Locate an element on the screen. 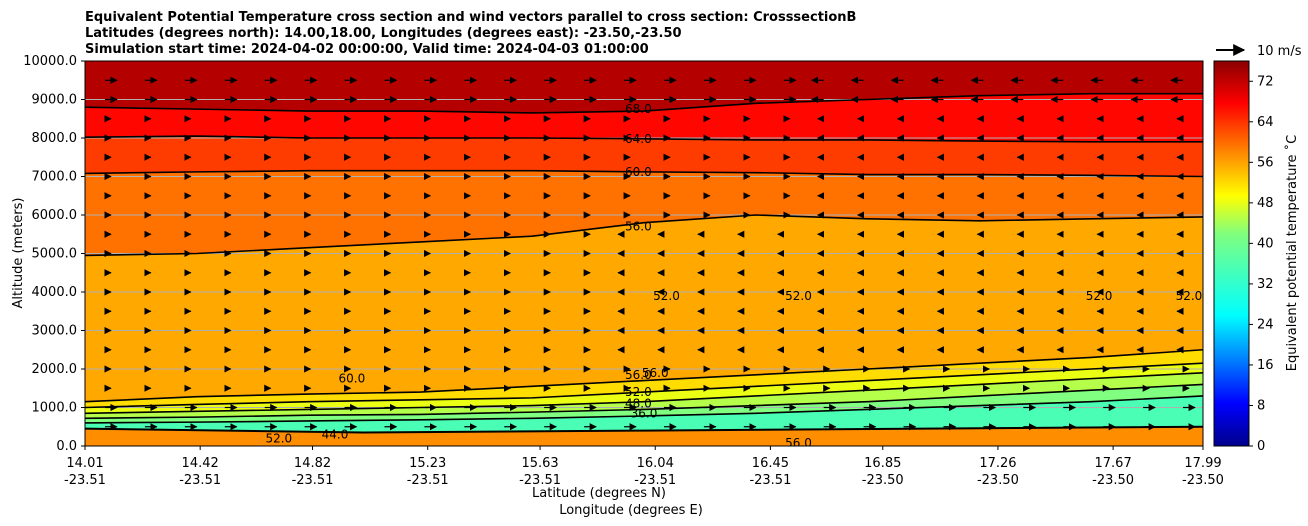 Image resolution: width=1308 pixels, height=526 pixels. wind-reference-label: 10 m/s is located at coordinates (1279, 51).